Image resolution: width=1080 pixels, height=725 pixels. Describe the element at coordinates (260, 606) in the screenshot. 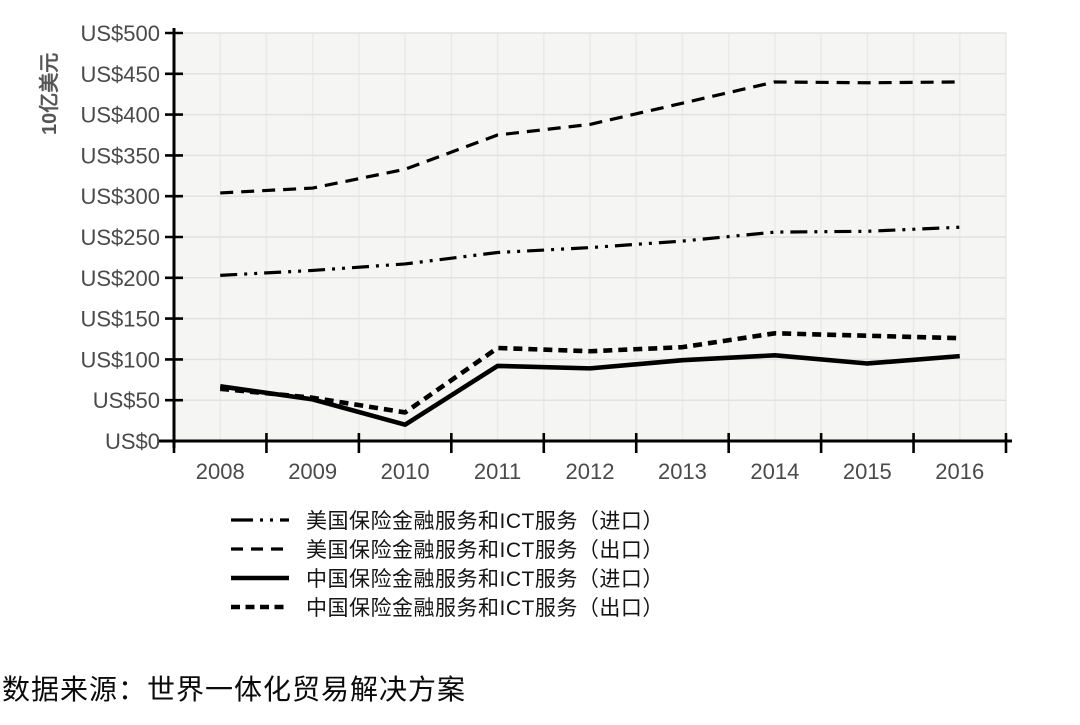

I see `legend-line-dense-dash-icon` at that location.